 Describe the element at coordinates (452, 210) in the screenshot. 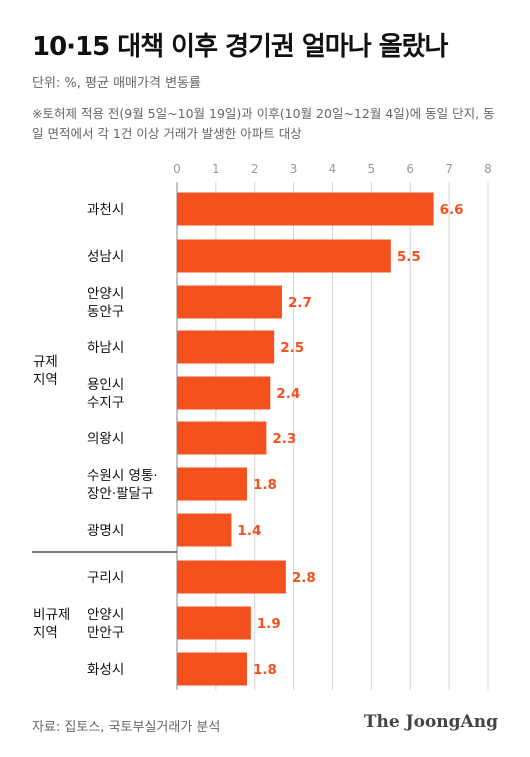

I see `value-label: 6.6` at that location.